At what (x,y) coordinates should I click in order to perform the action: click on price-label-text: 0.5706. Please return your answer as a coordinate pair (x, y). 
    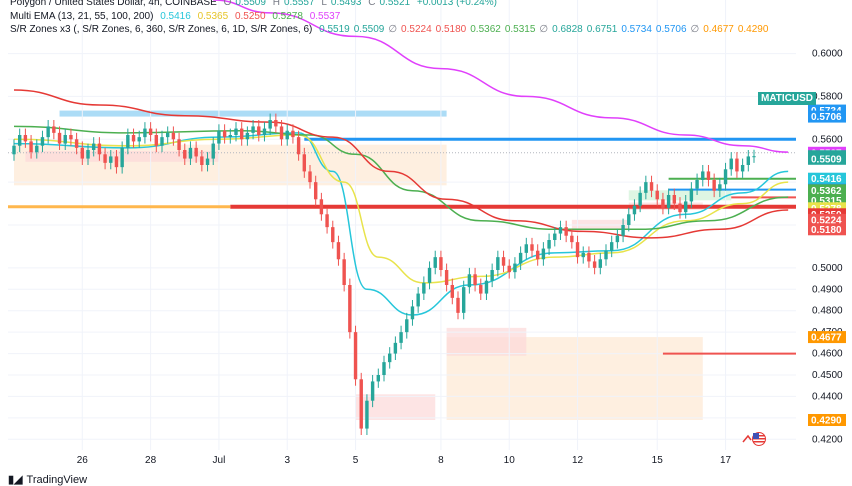
    Looking at the image, I should click on (826, 117).